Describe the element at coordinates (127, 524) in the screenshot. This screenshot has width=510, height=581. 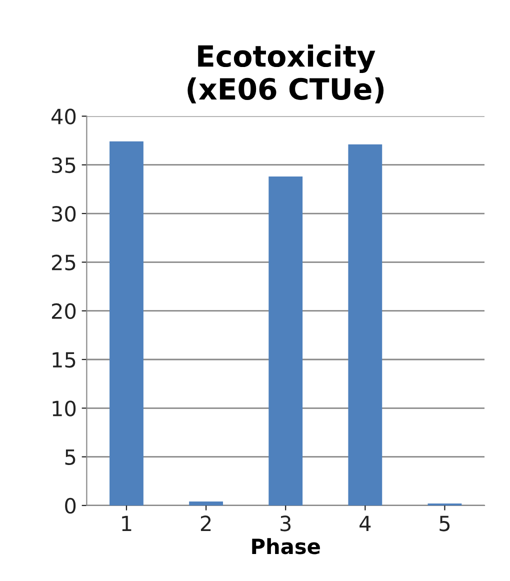
I see `x-tick-label: 1` at that location.